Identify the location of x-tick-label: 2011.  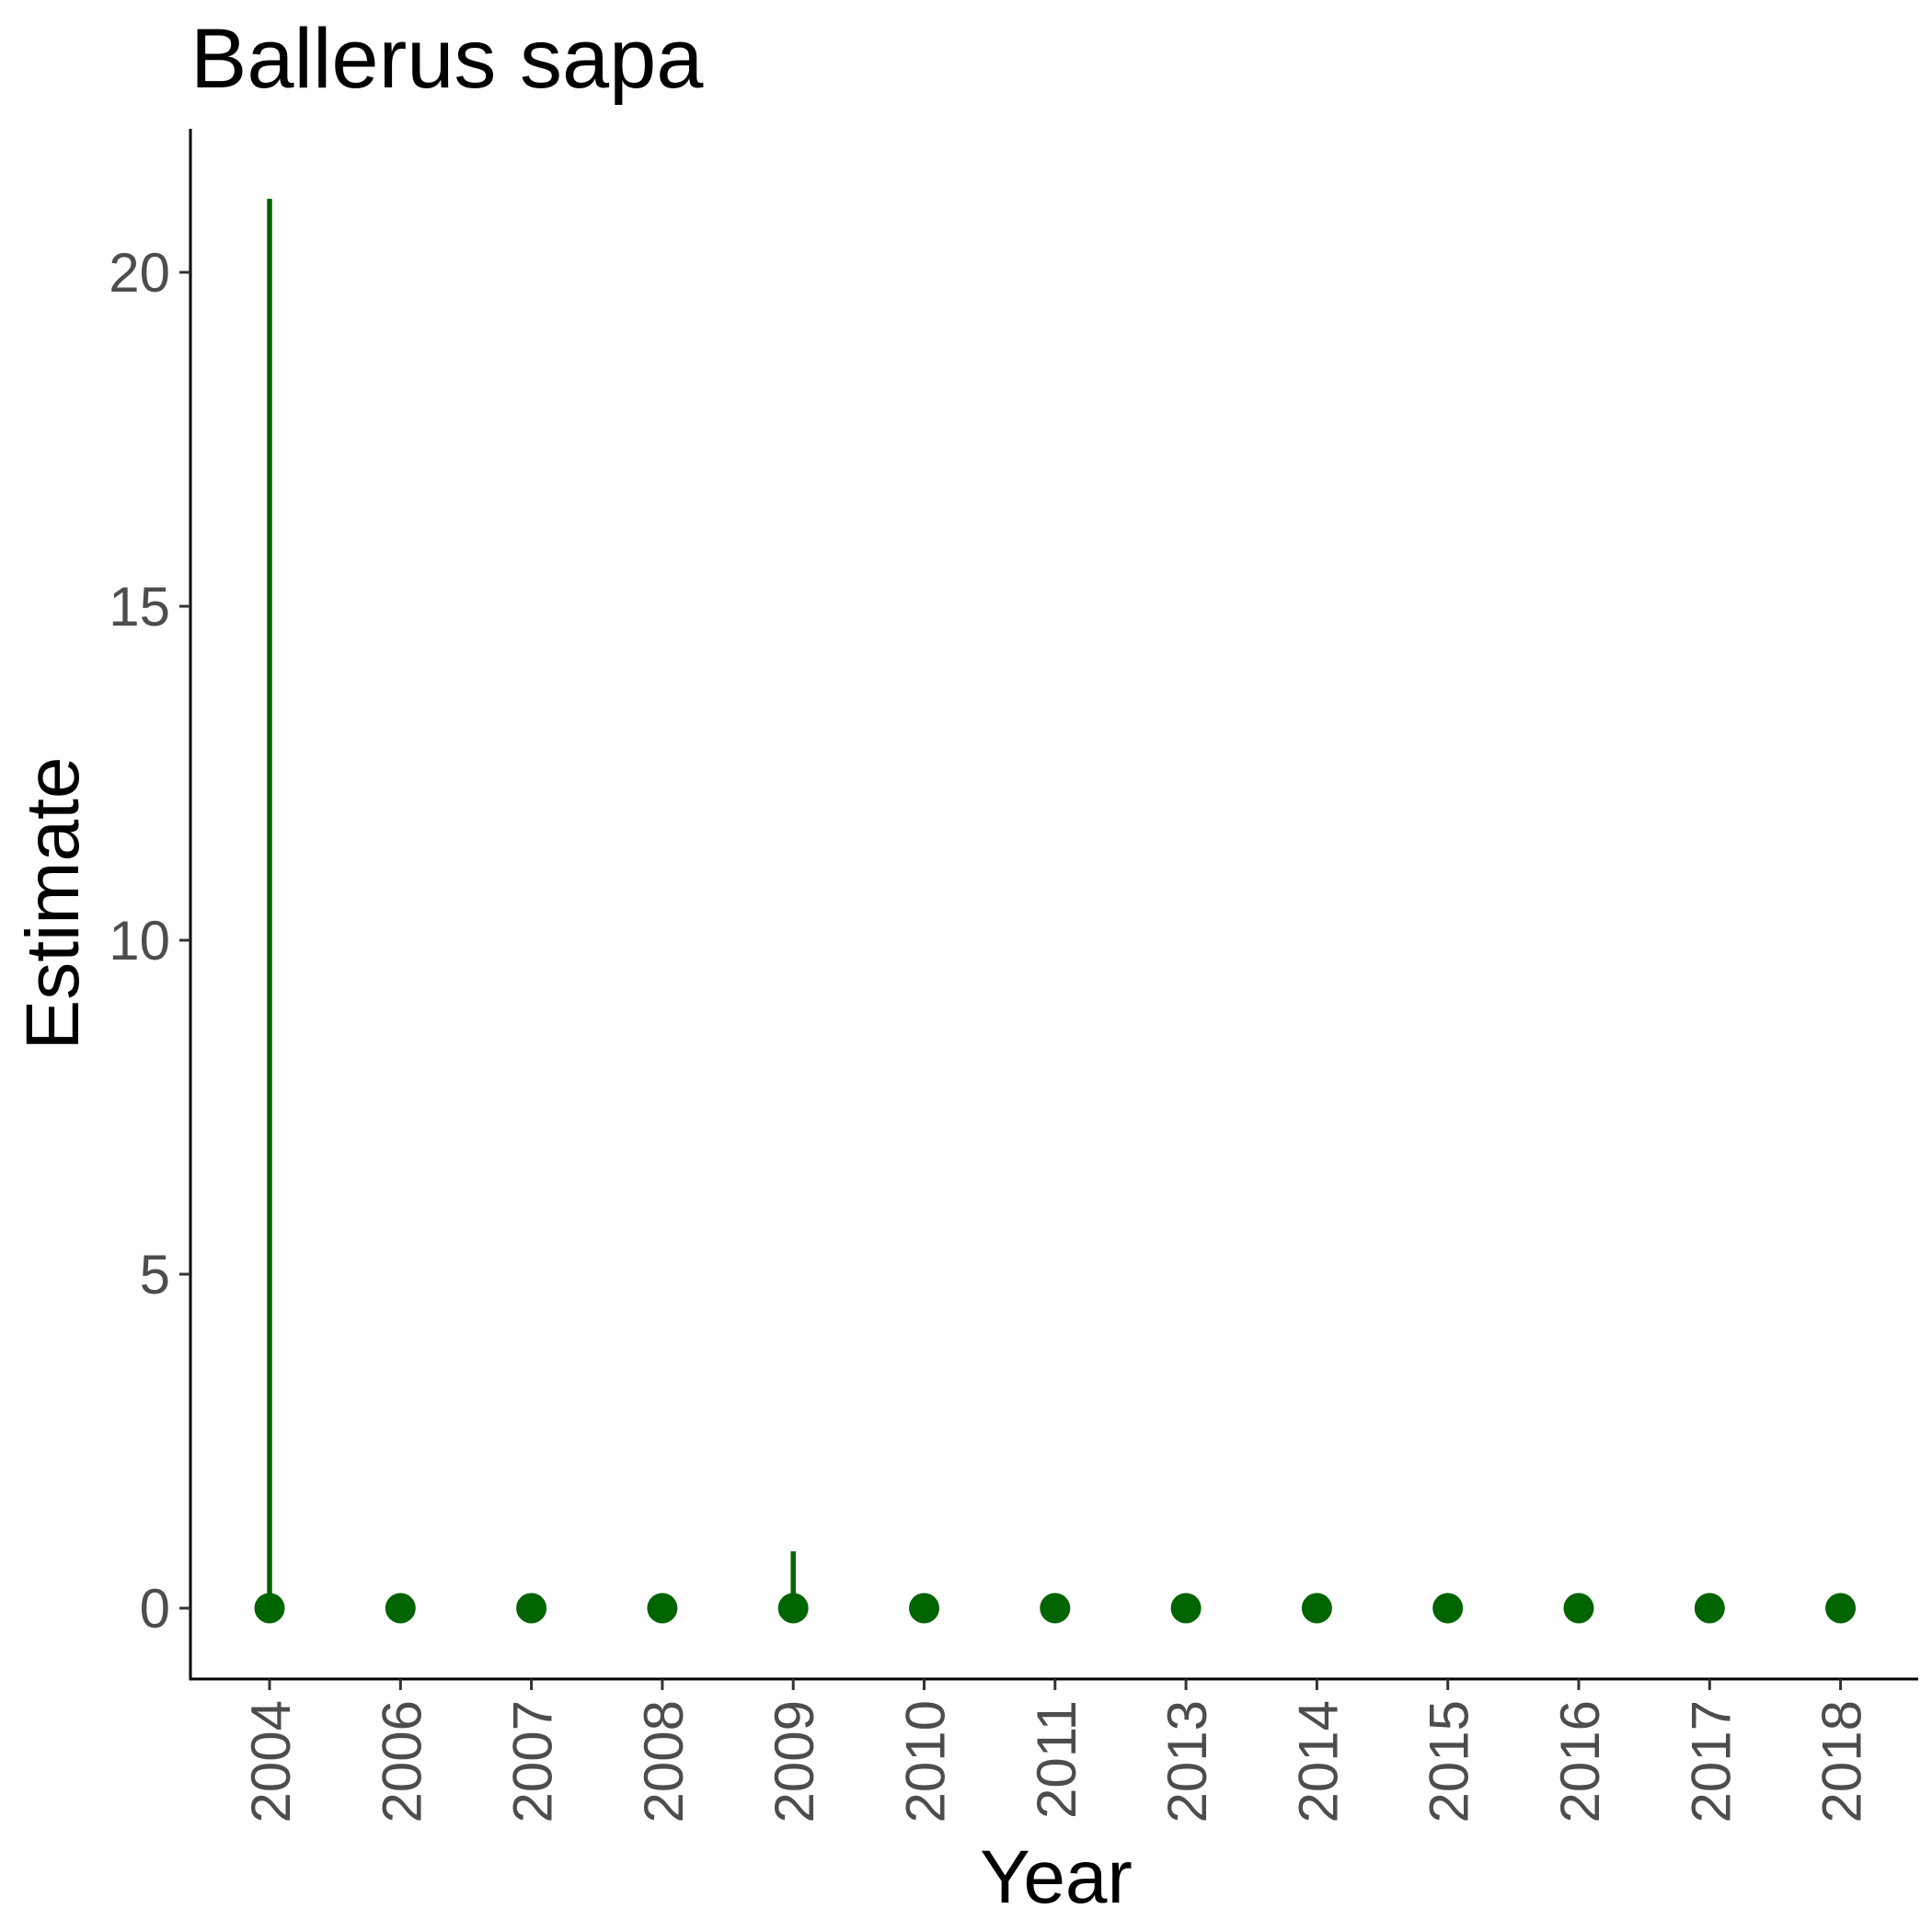
(1056, 1759).